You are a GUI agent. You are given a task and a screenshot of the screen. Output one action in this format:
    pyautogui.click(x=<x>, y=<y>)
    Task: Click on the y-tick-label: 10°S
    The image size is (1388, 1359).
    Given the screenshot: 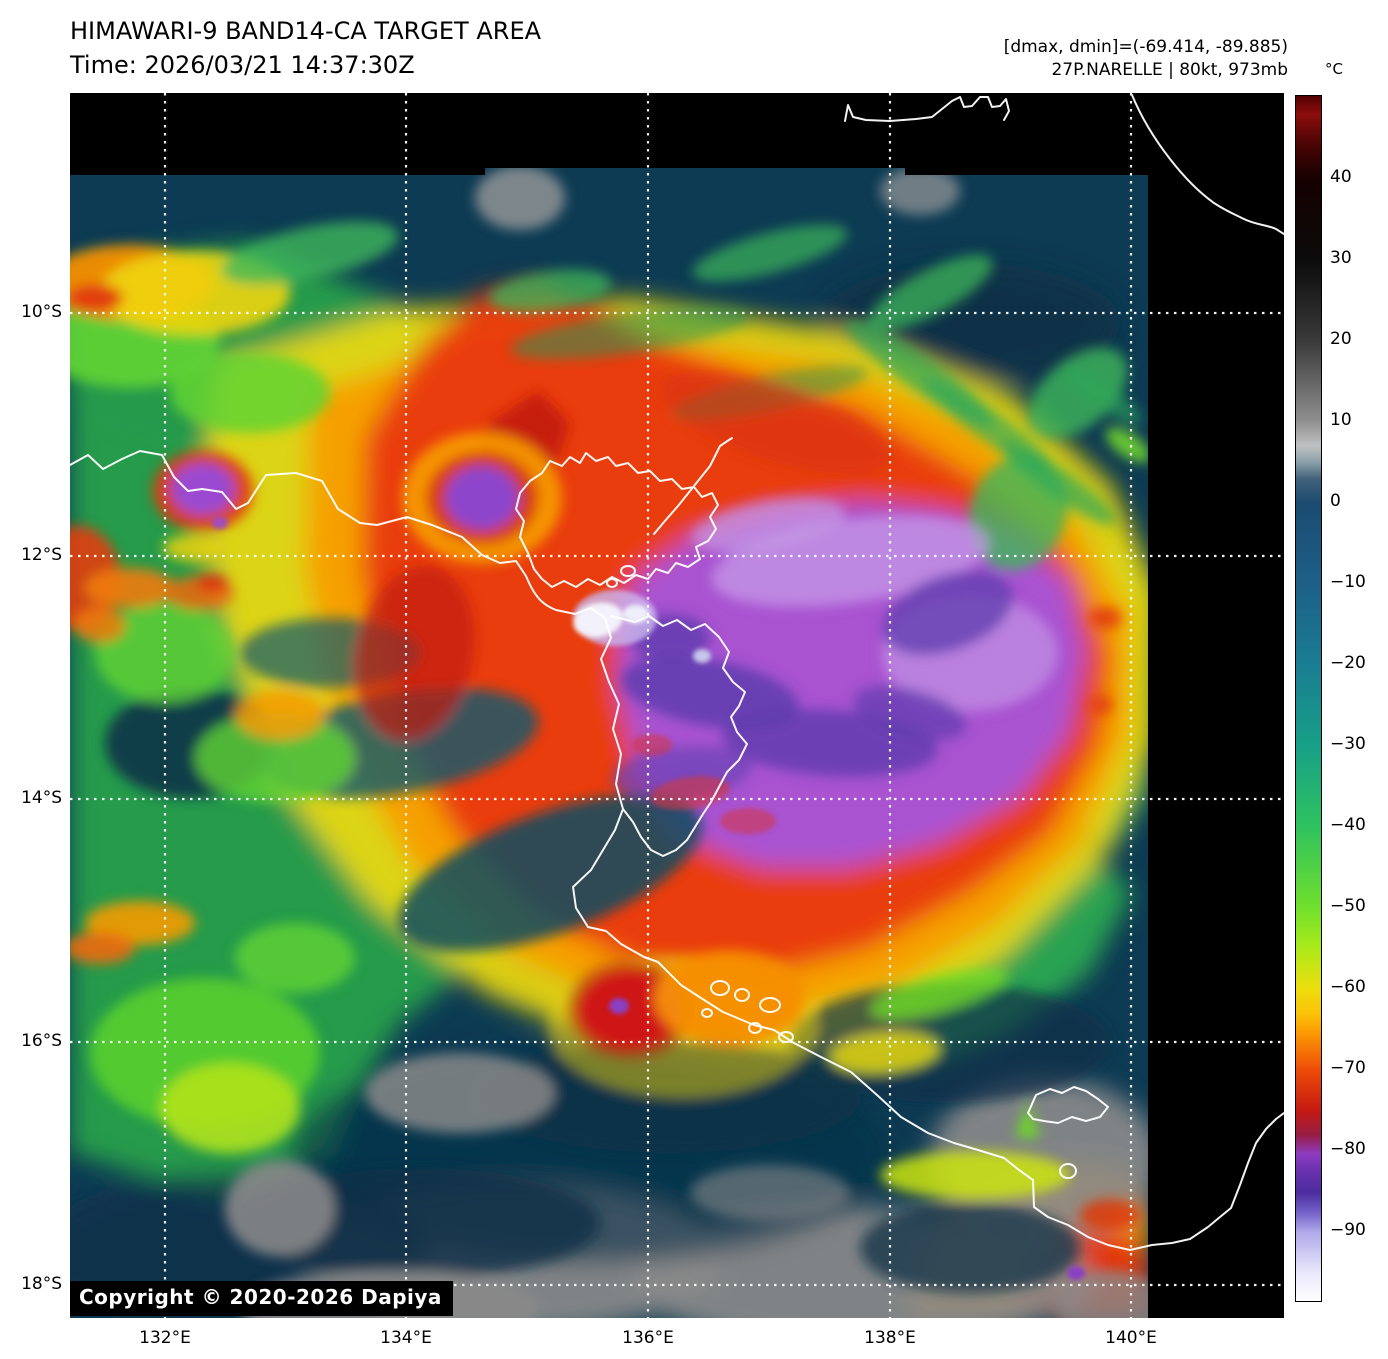 What is the action you would take?
    pyautogui.click(x=41, y=312)
    